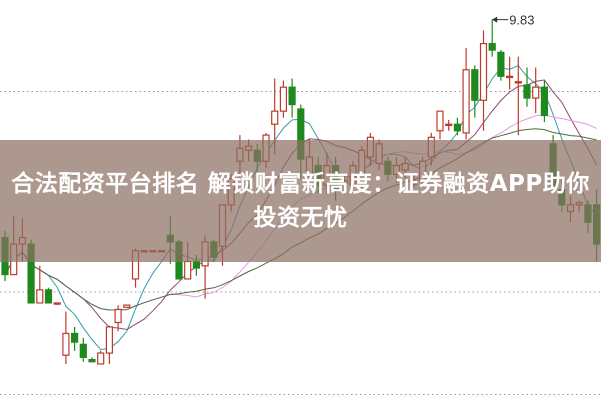 The image size is (601, 401). I want to click on annotation-arrow-icon, so click(495, 19).